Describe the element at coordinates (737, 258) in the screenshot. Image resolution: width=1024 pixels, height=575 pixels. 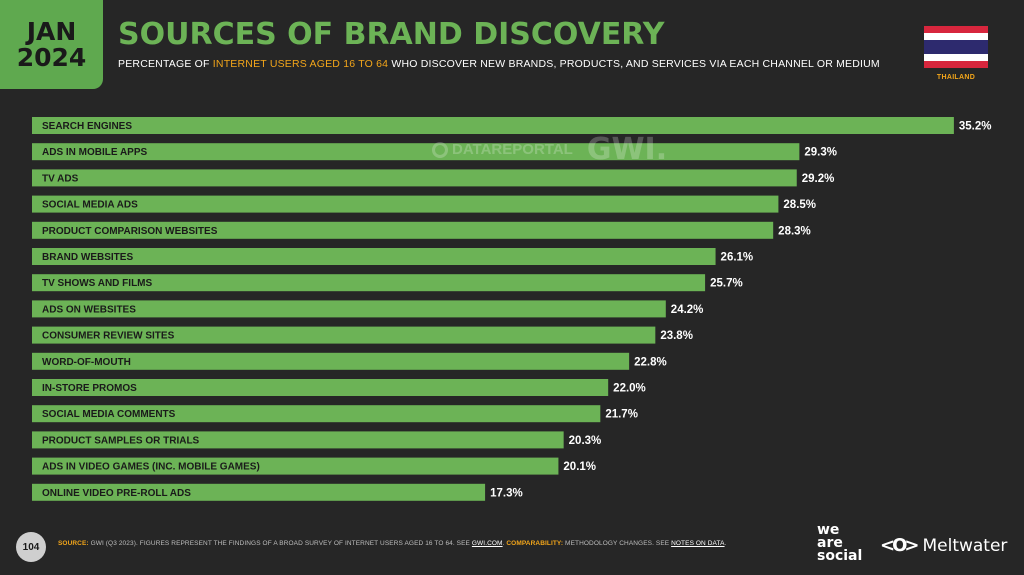
I see `value-label: 26.1%` at that location.